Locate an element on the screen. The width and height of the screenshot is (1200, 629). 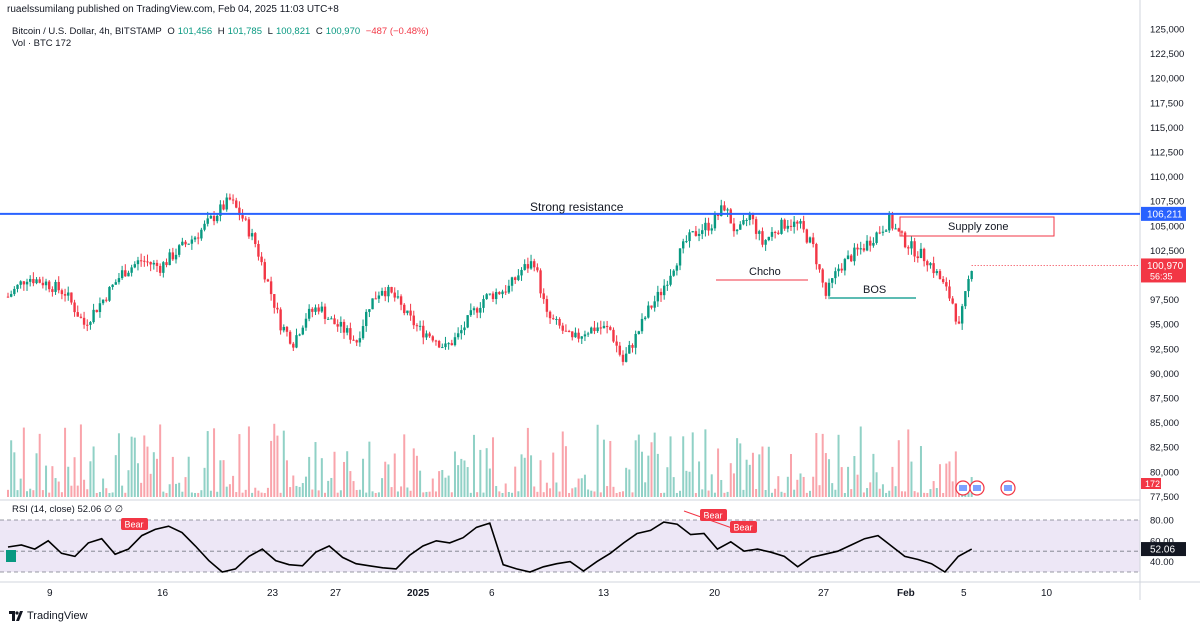
price-tick-label: 125,000 is located at coordinates (1167, 30).